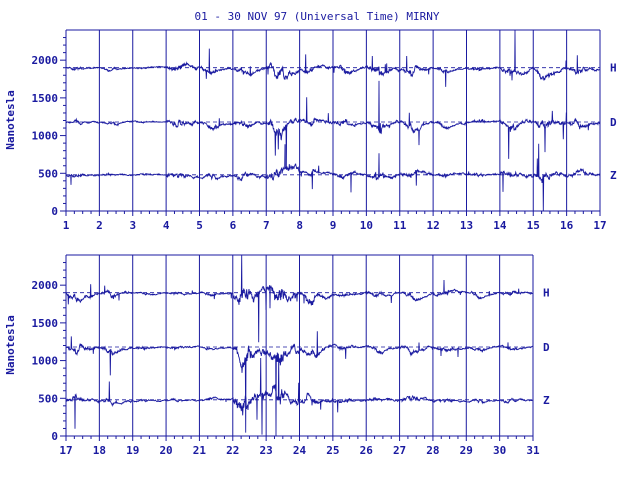 The height and width of the screenshot is (480, 640). I want to click on x-tick-label: 9, so click(333, 225).